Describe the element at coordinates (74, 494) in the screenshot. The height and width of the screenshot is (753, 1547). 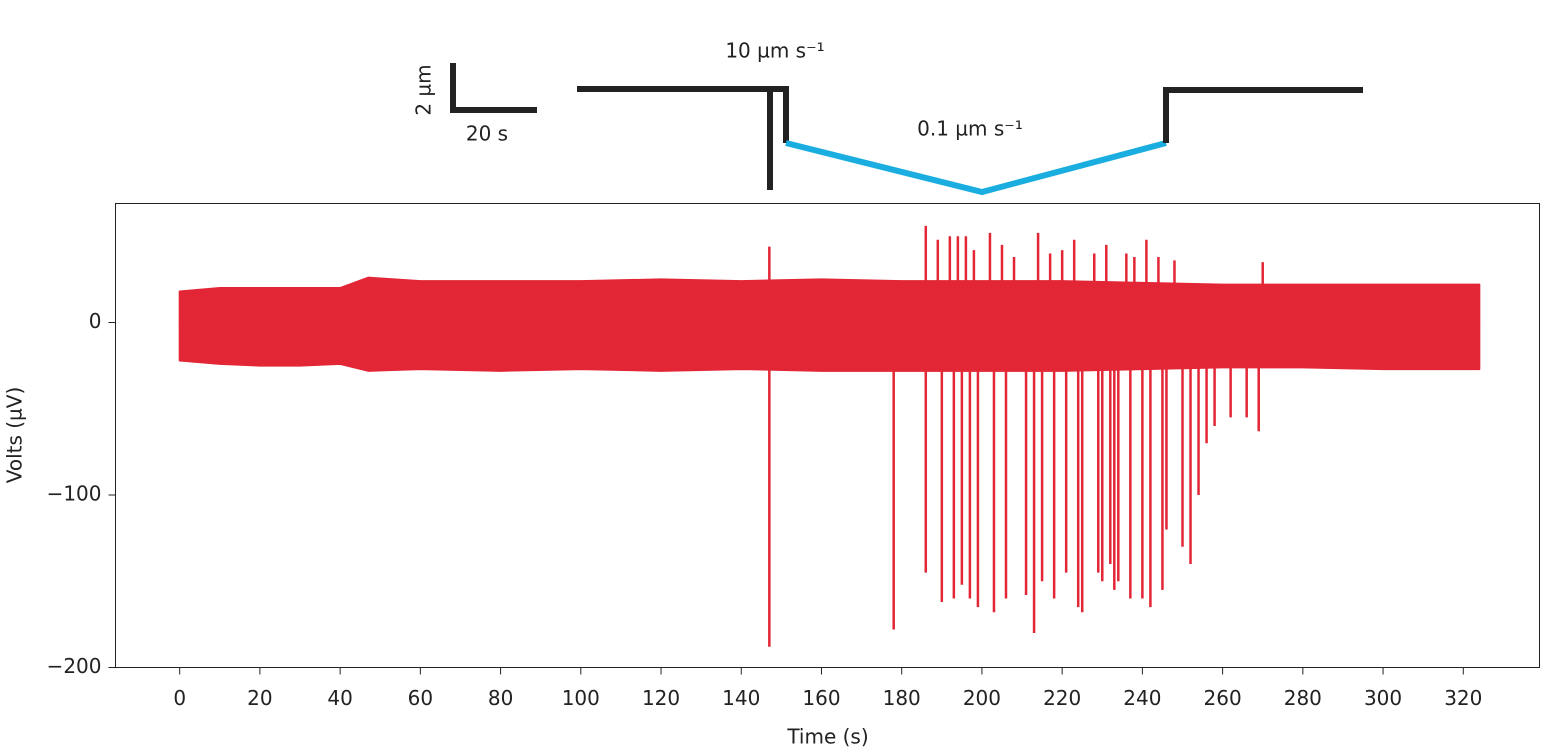
I see `y-tick-label: −100` at that location.